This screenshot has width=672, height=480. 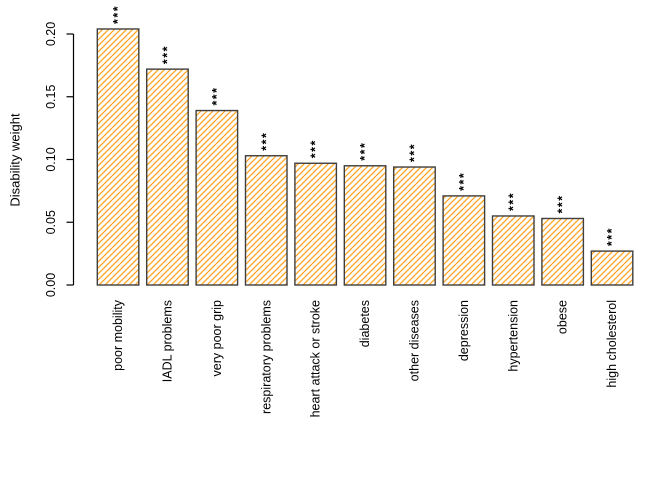 I want to click on x-category-label: respiratory problems, so click(x=266, y=357).